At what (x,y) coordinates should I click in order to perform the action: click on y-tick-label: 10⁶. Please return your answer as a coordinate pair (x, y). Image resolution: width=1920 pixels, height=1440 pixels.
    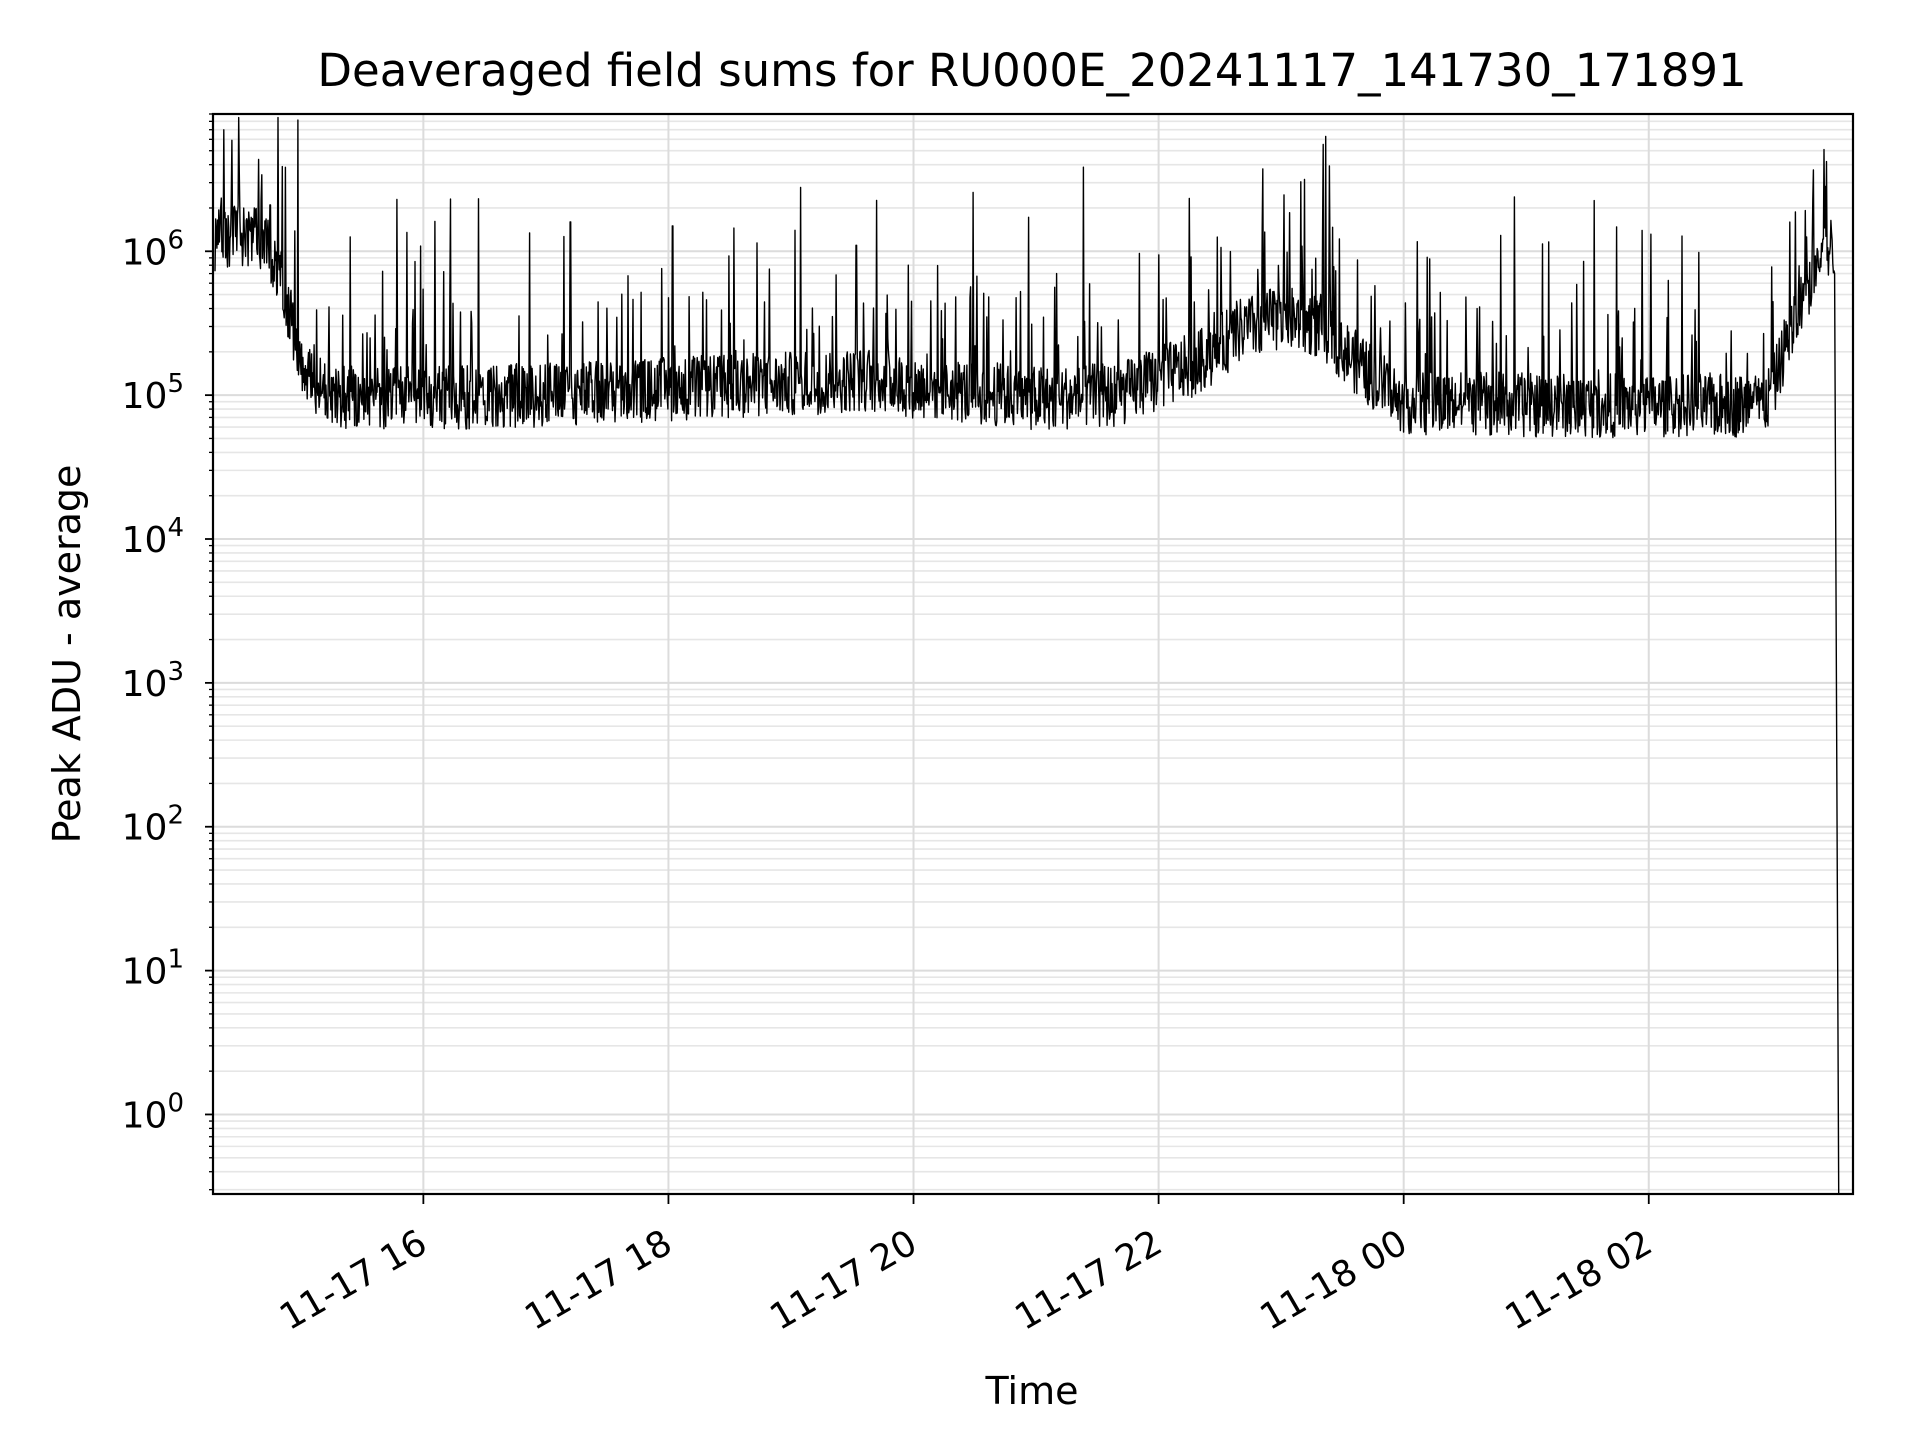
    Looking at the image, I should click on (153, 249).